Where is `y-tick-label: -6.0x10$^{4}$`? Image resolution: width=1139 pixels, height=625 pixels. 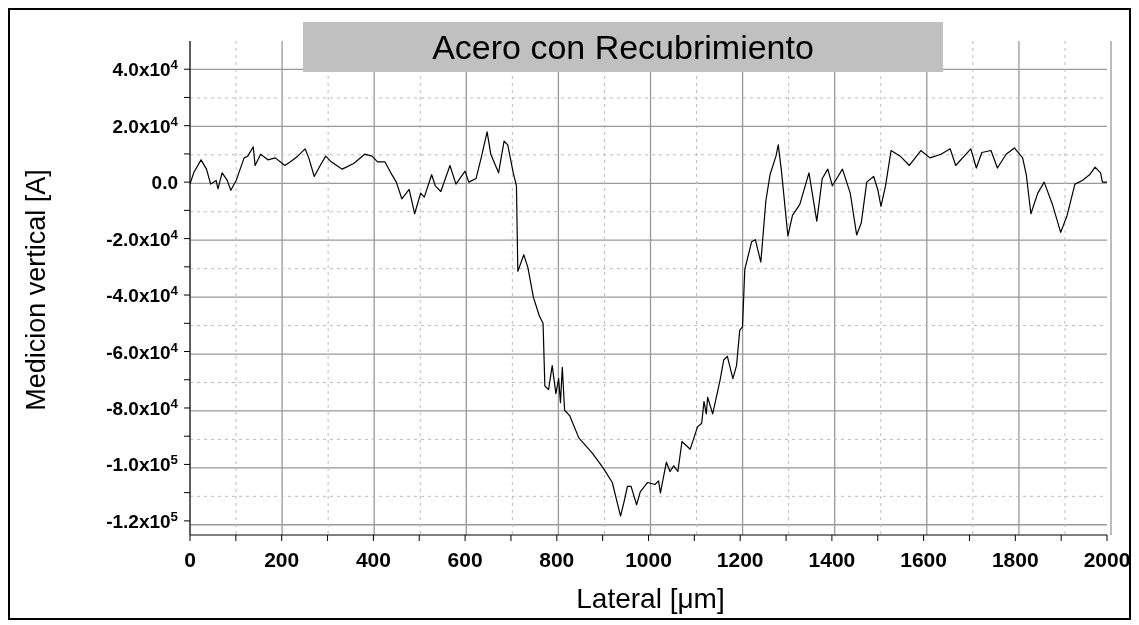
y-tick-label: -6.0x10$^{4}$ is located at coordinates (142, 351).